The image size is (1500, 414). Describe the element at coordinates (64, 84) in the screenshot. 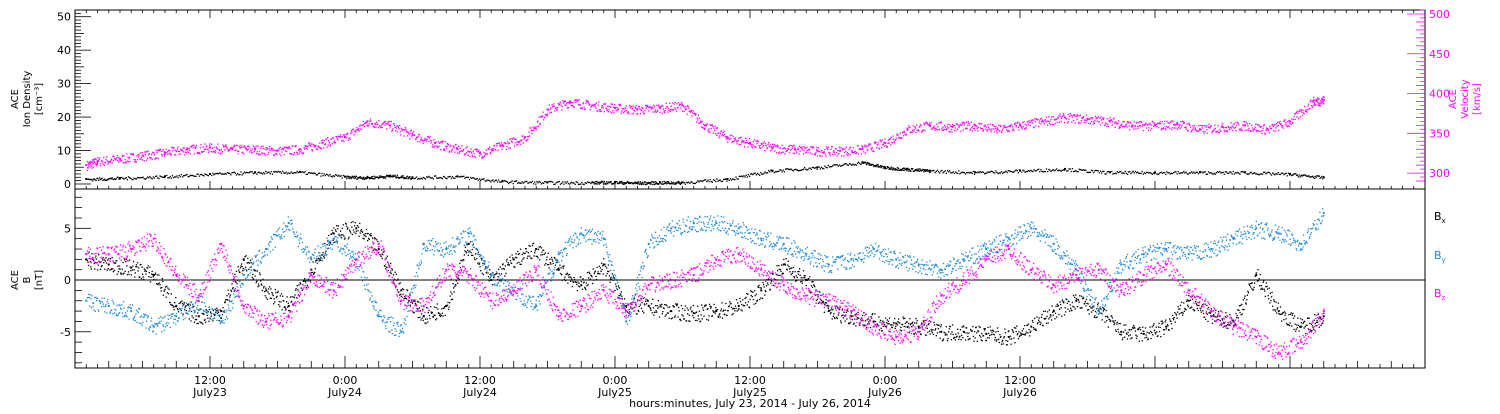

I see `left-y-tick-label: 30` at that location.